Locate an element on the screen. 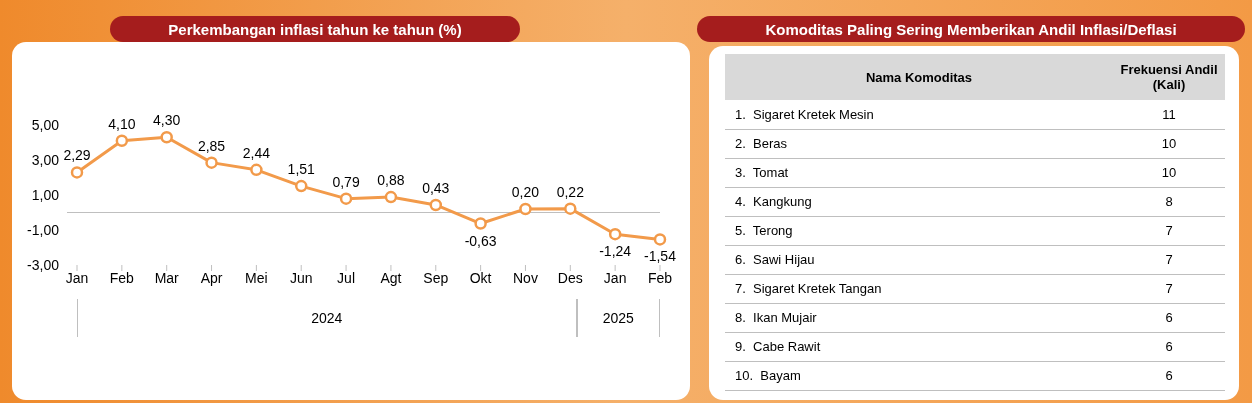 The height and width of the screenshot is (403, 1252). category-label: 8. Ikan Mujair is located at coordinates (776, 318).